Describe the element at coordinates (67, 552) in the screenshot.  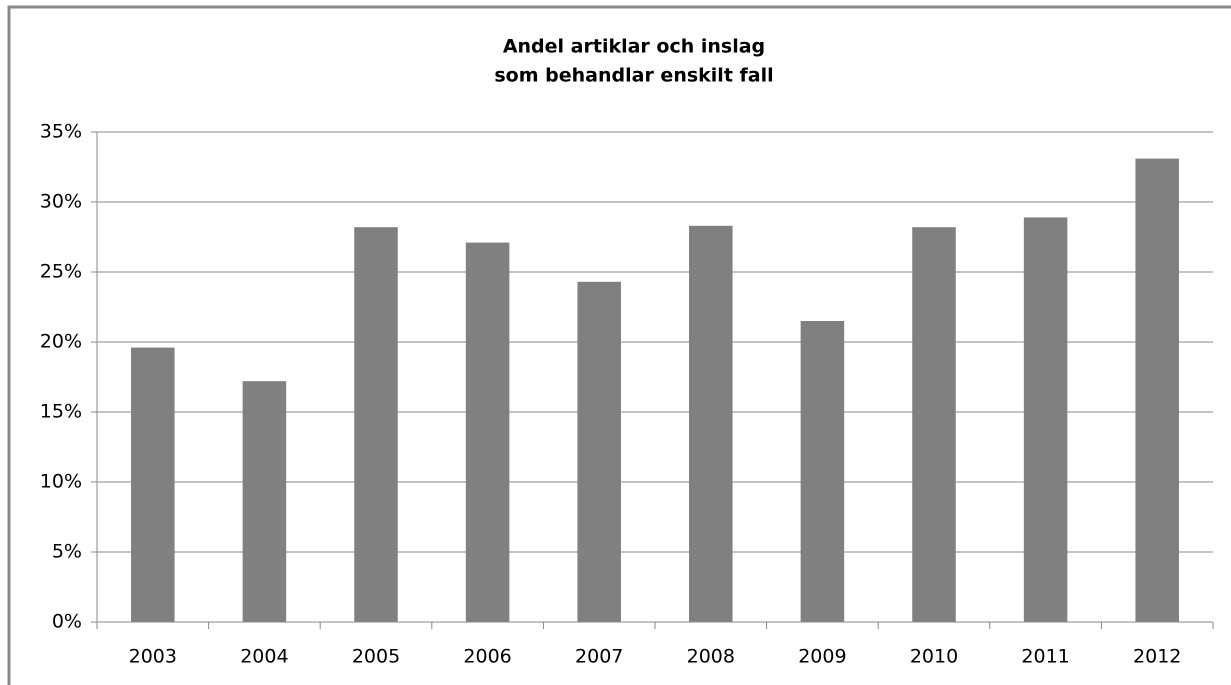
I see `y-tick-label: 5%` at that location.